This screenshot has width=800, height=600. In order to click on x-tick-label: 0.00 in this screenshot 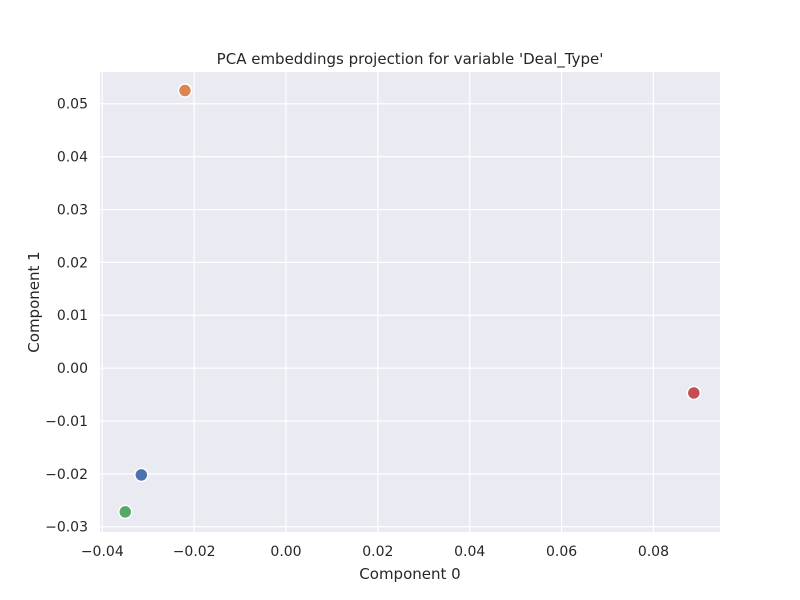, I will do `click(285, 552)`.